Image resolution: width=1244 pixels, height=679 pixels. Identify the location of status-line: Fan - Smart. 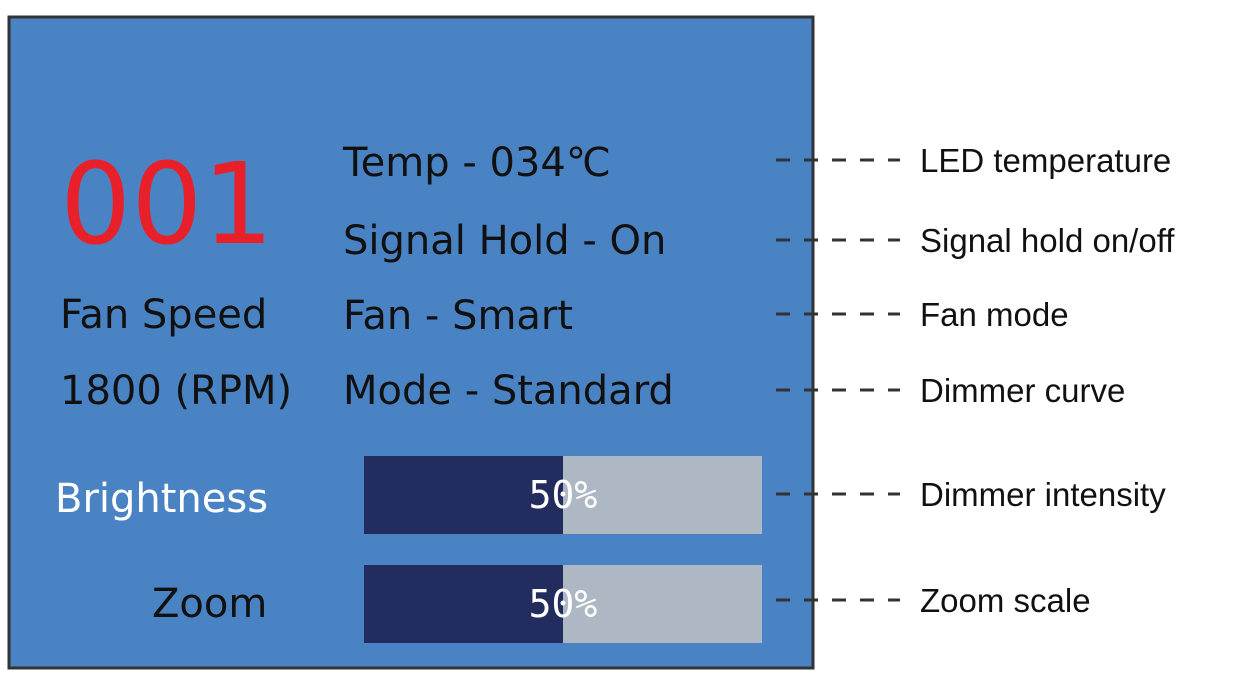
(458, 316).